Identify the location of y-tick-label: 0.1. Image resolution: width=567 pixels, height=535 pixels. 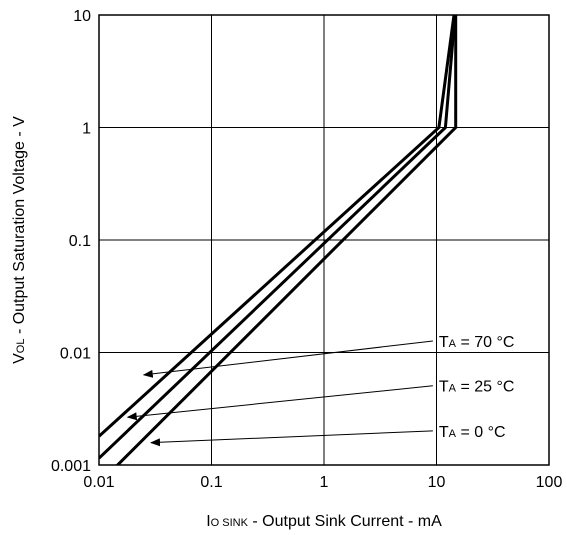
(80, 241).